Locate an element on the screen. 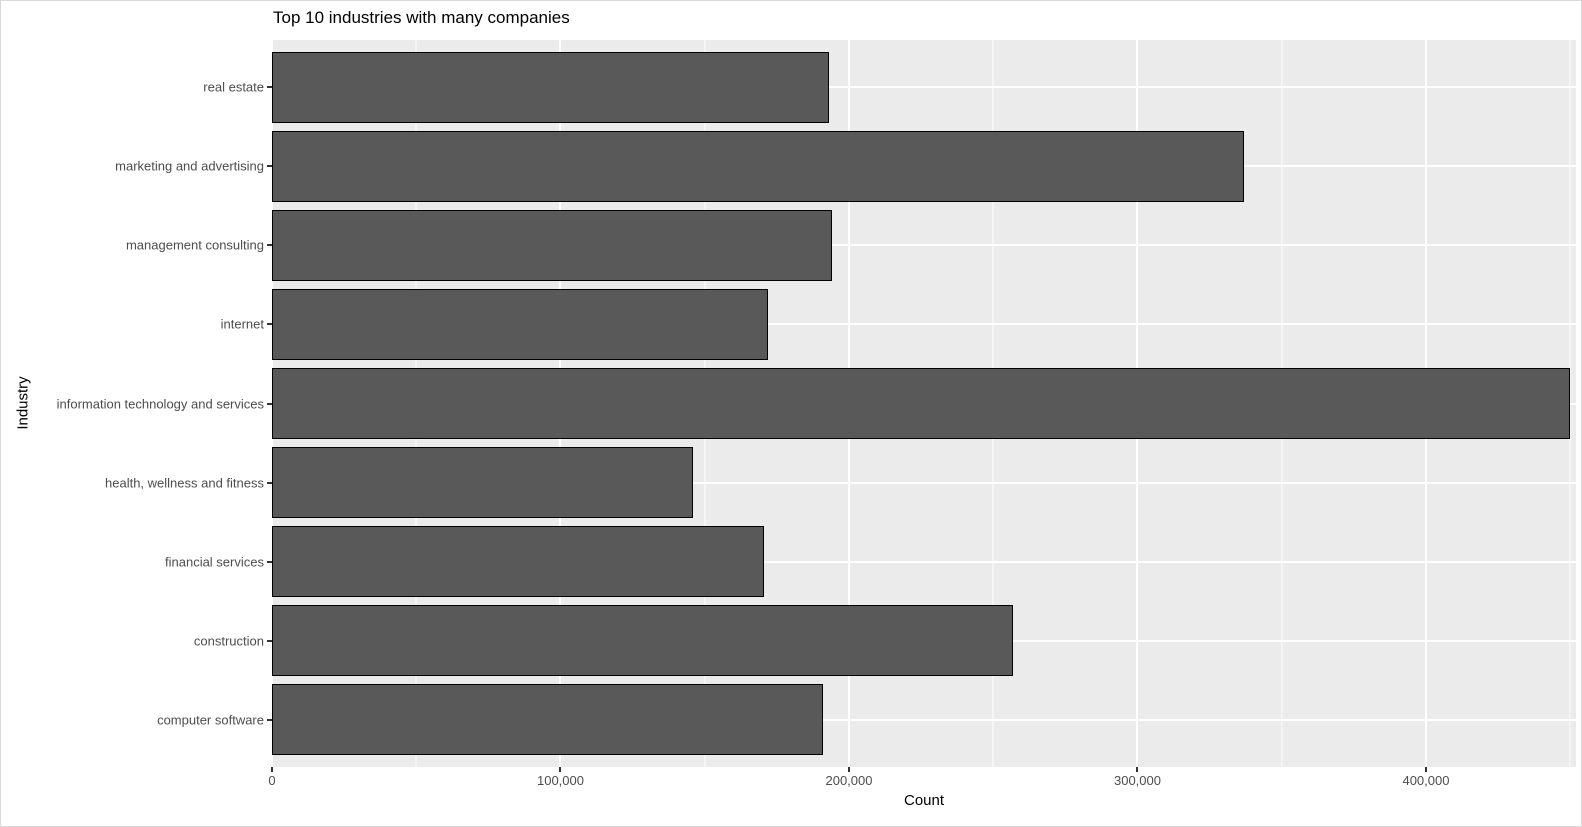  bar-health-wellness-and-fitness is located at coordinates (483, 482).